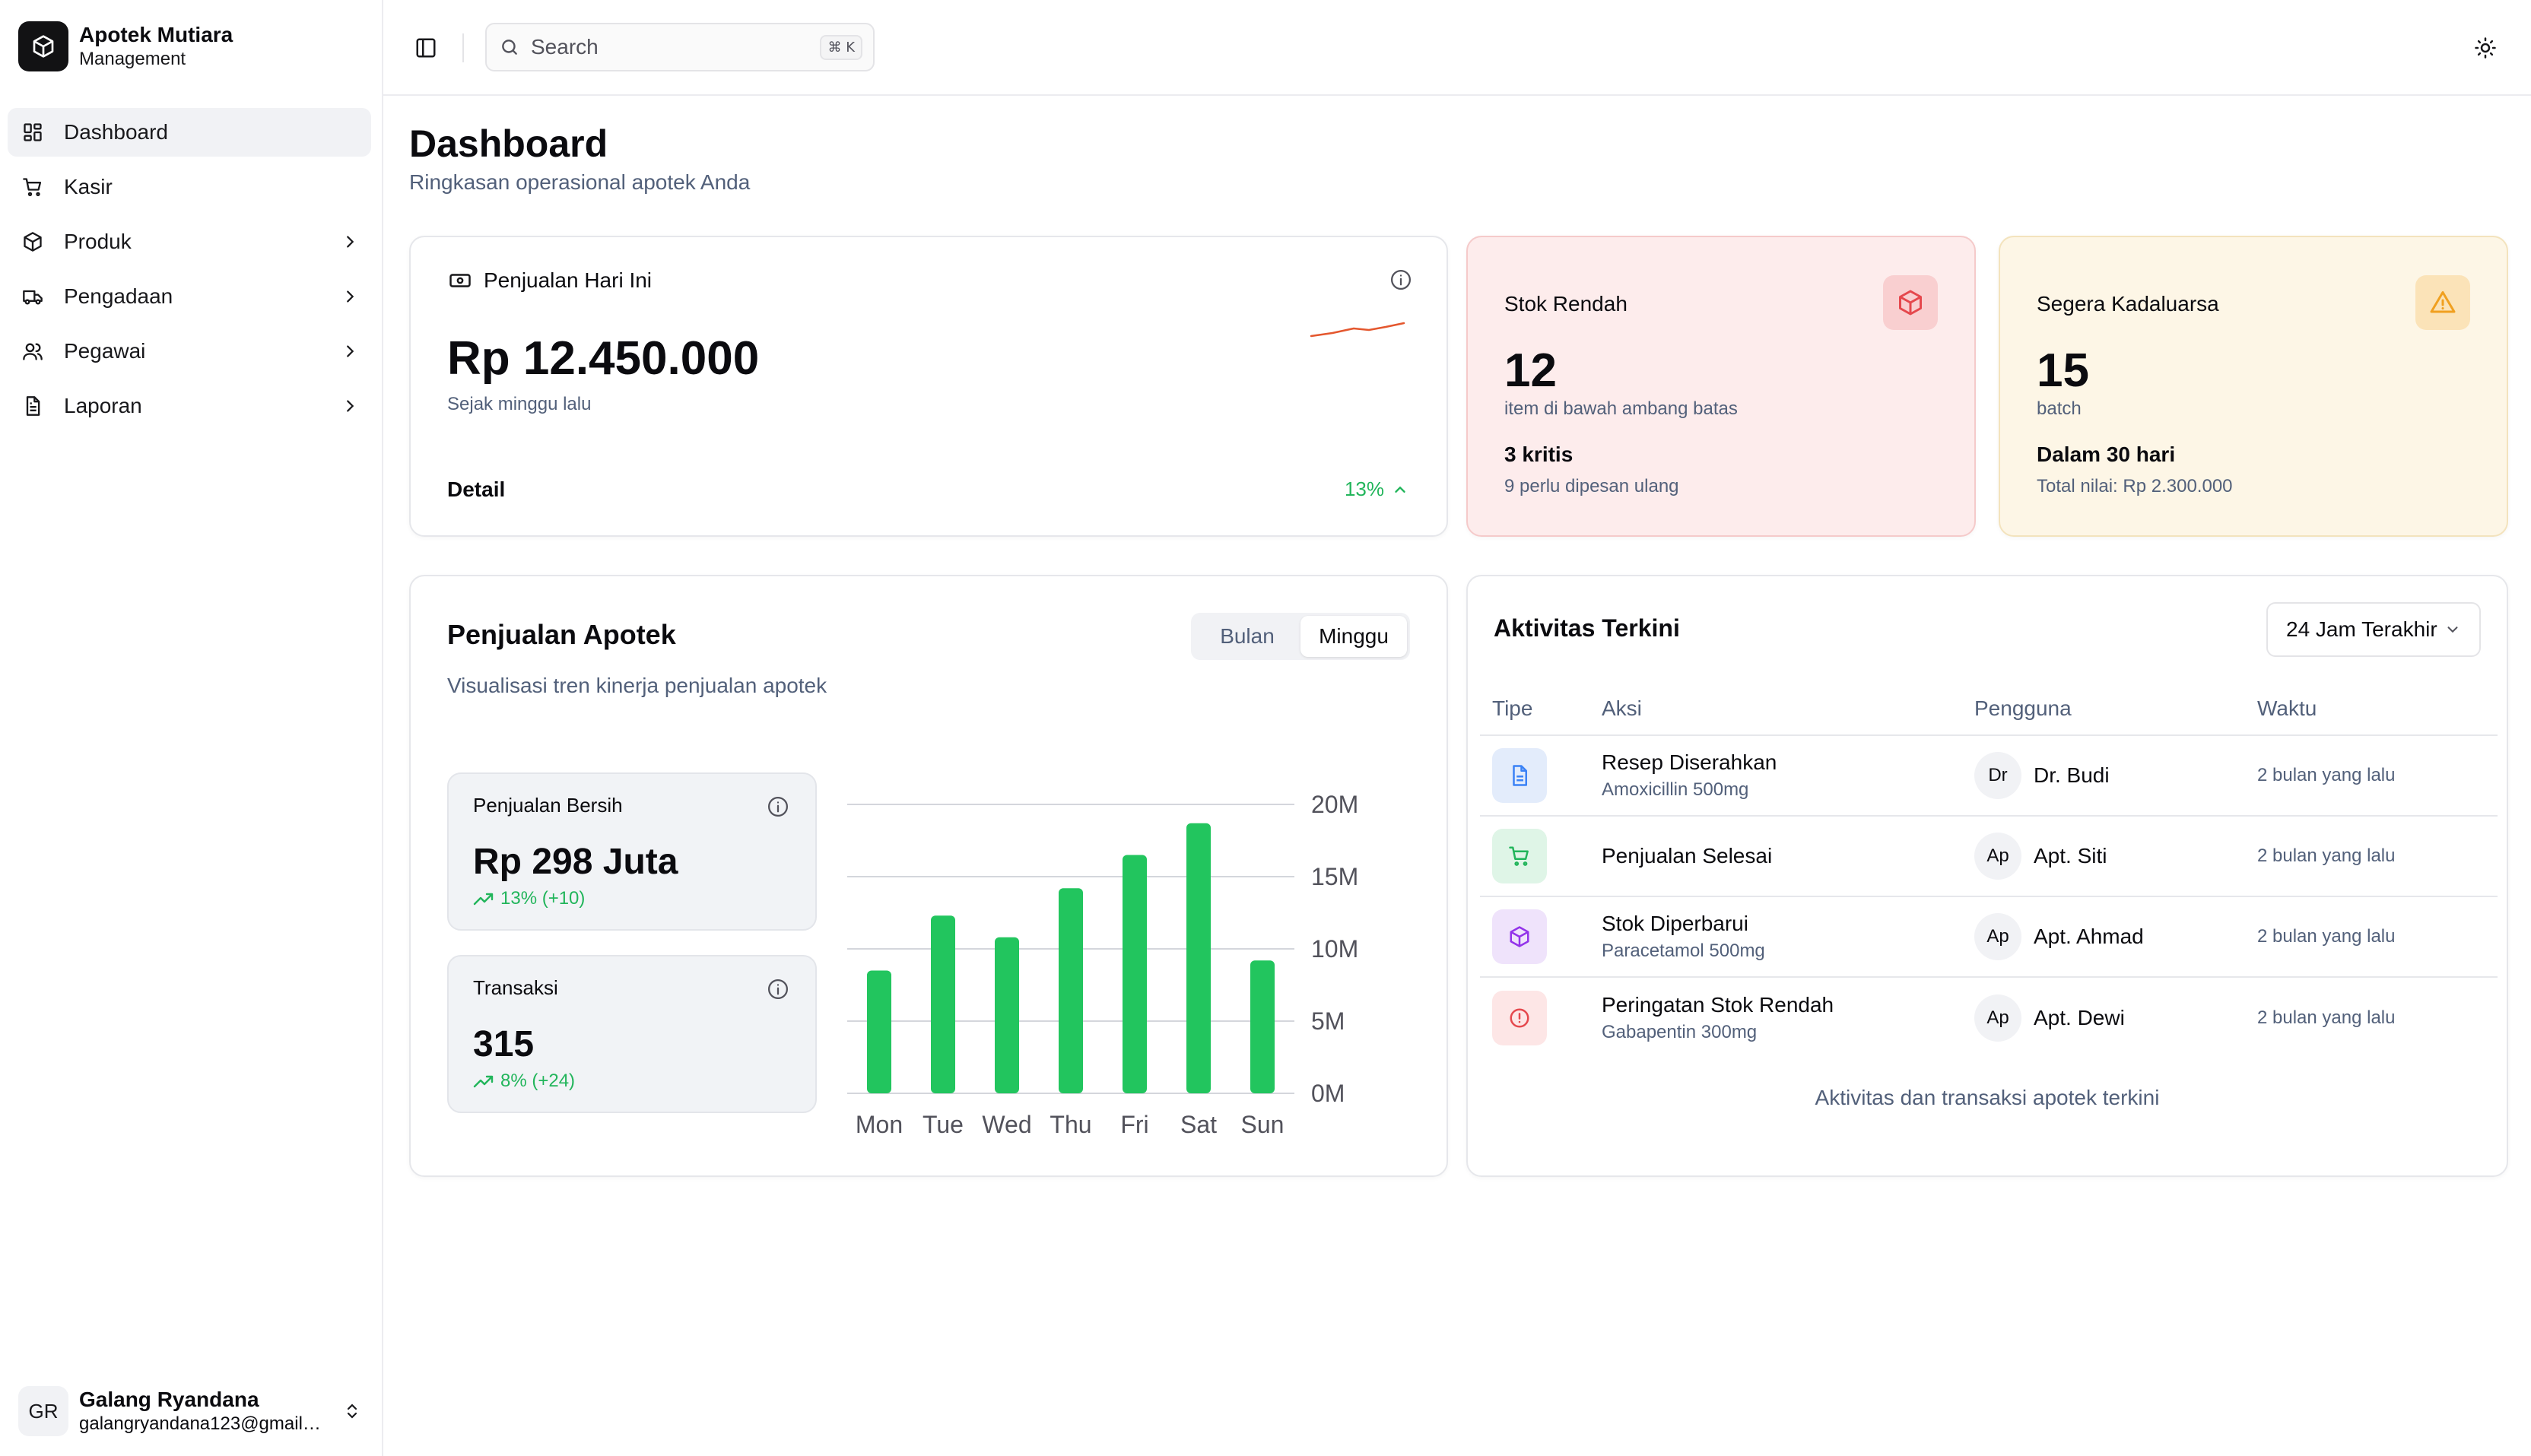  Describe the element at coordinates (580, 182) in the screenshot. I see `page-subtitle: Ringkasan operasional apotek Anda` at that location.